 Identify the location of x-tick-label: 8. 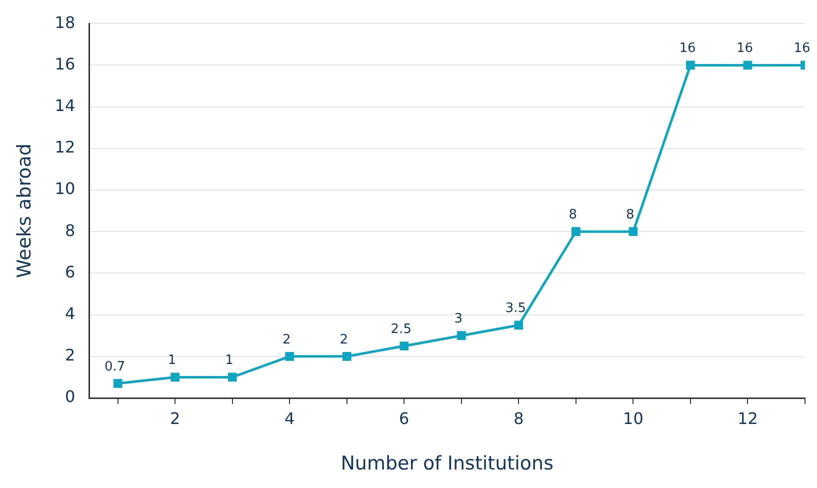
(519, 418).